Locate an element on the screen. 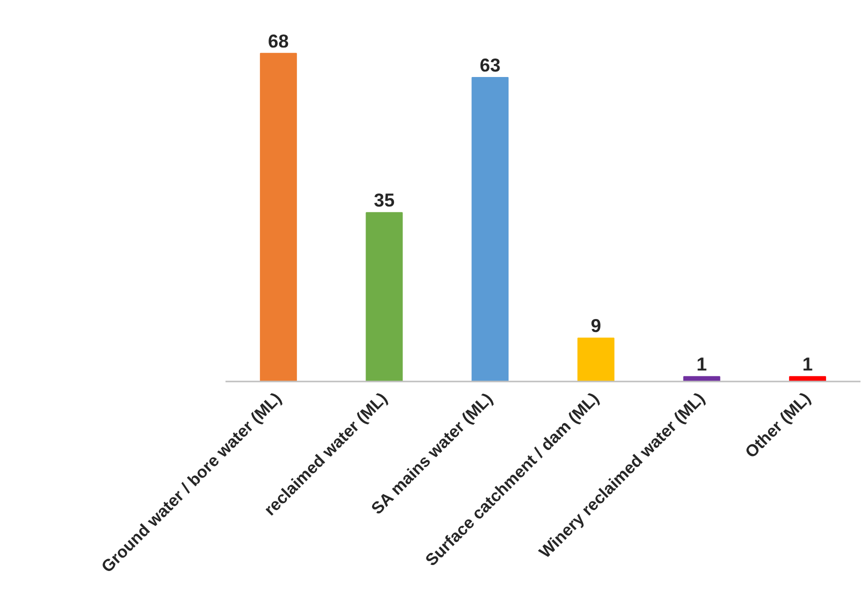  data-label: 9 is located at coordinates (596, 325).